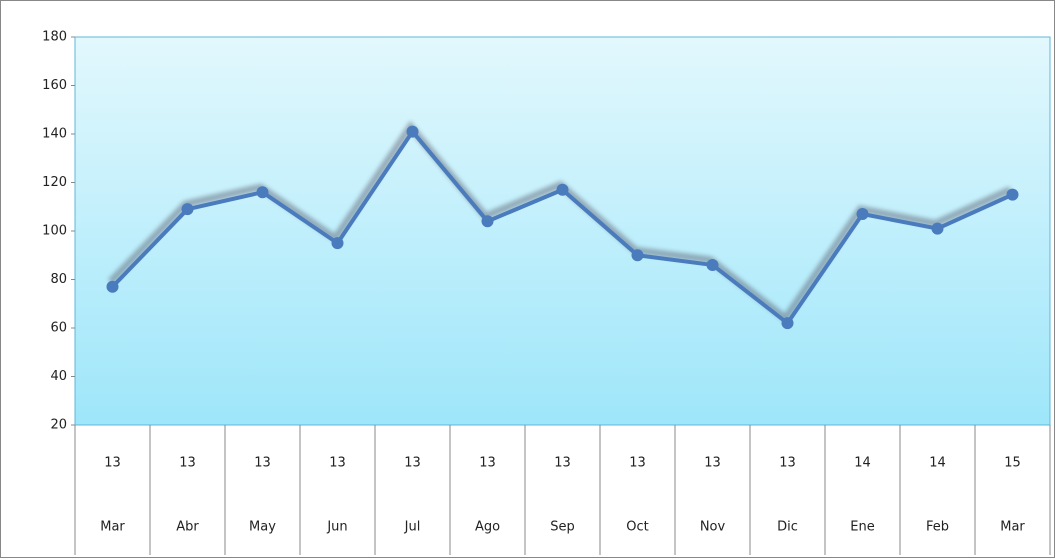  I want to click on x-tick-label: Dic, so click(787, 527).